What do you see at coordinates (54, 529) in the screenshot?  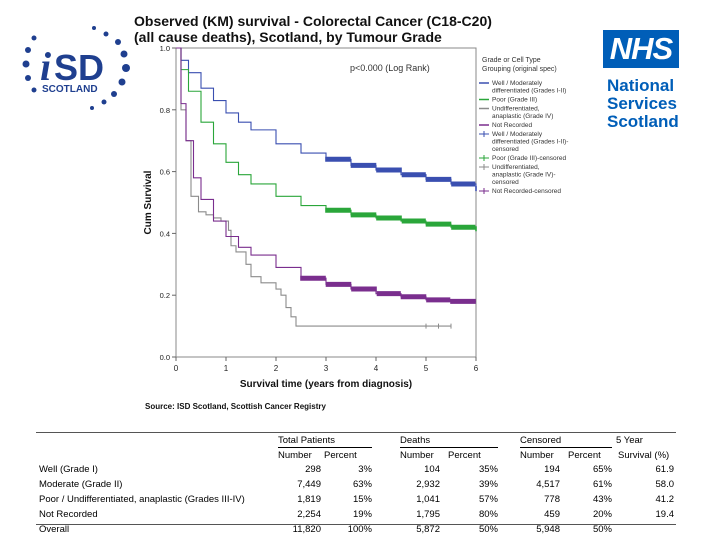 I see `table-cell-label: Overall` at bounding box center [54, 529].